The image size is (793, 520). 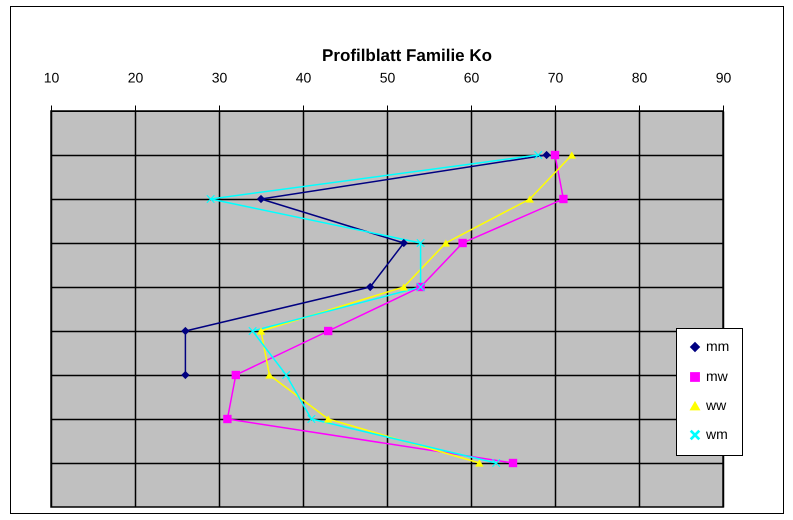 What do you see at coordinates (388, 78) in the screenshot?
I see `x-tick-label: 50` at bounding box center [388, 78].